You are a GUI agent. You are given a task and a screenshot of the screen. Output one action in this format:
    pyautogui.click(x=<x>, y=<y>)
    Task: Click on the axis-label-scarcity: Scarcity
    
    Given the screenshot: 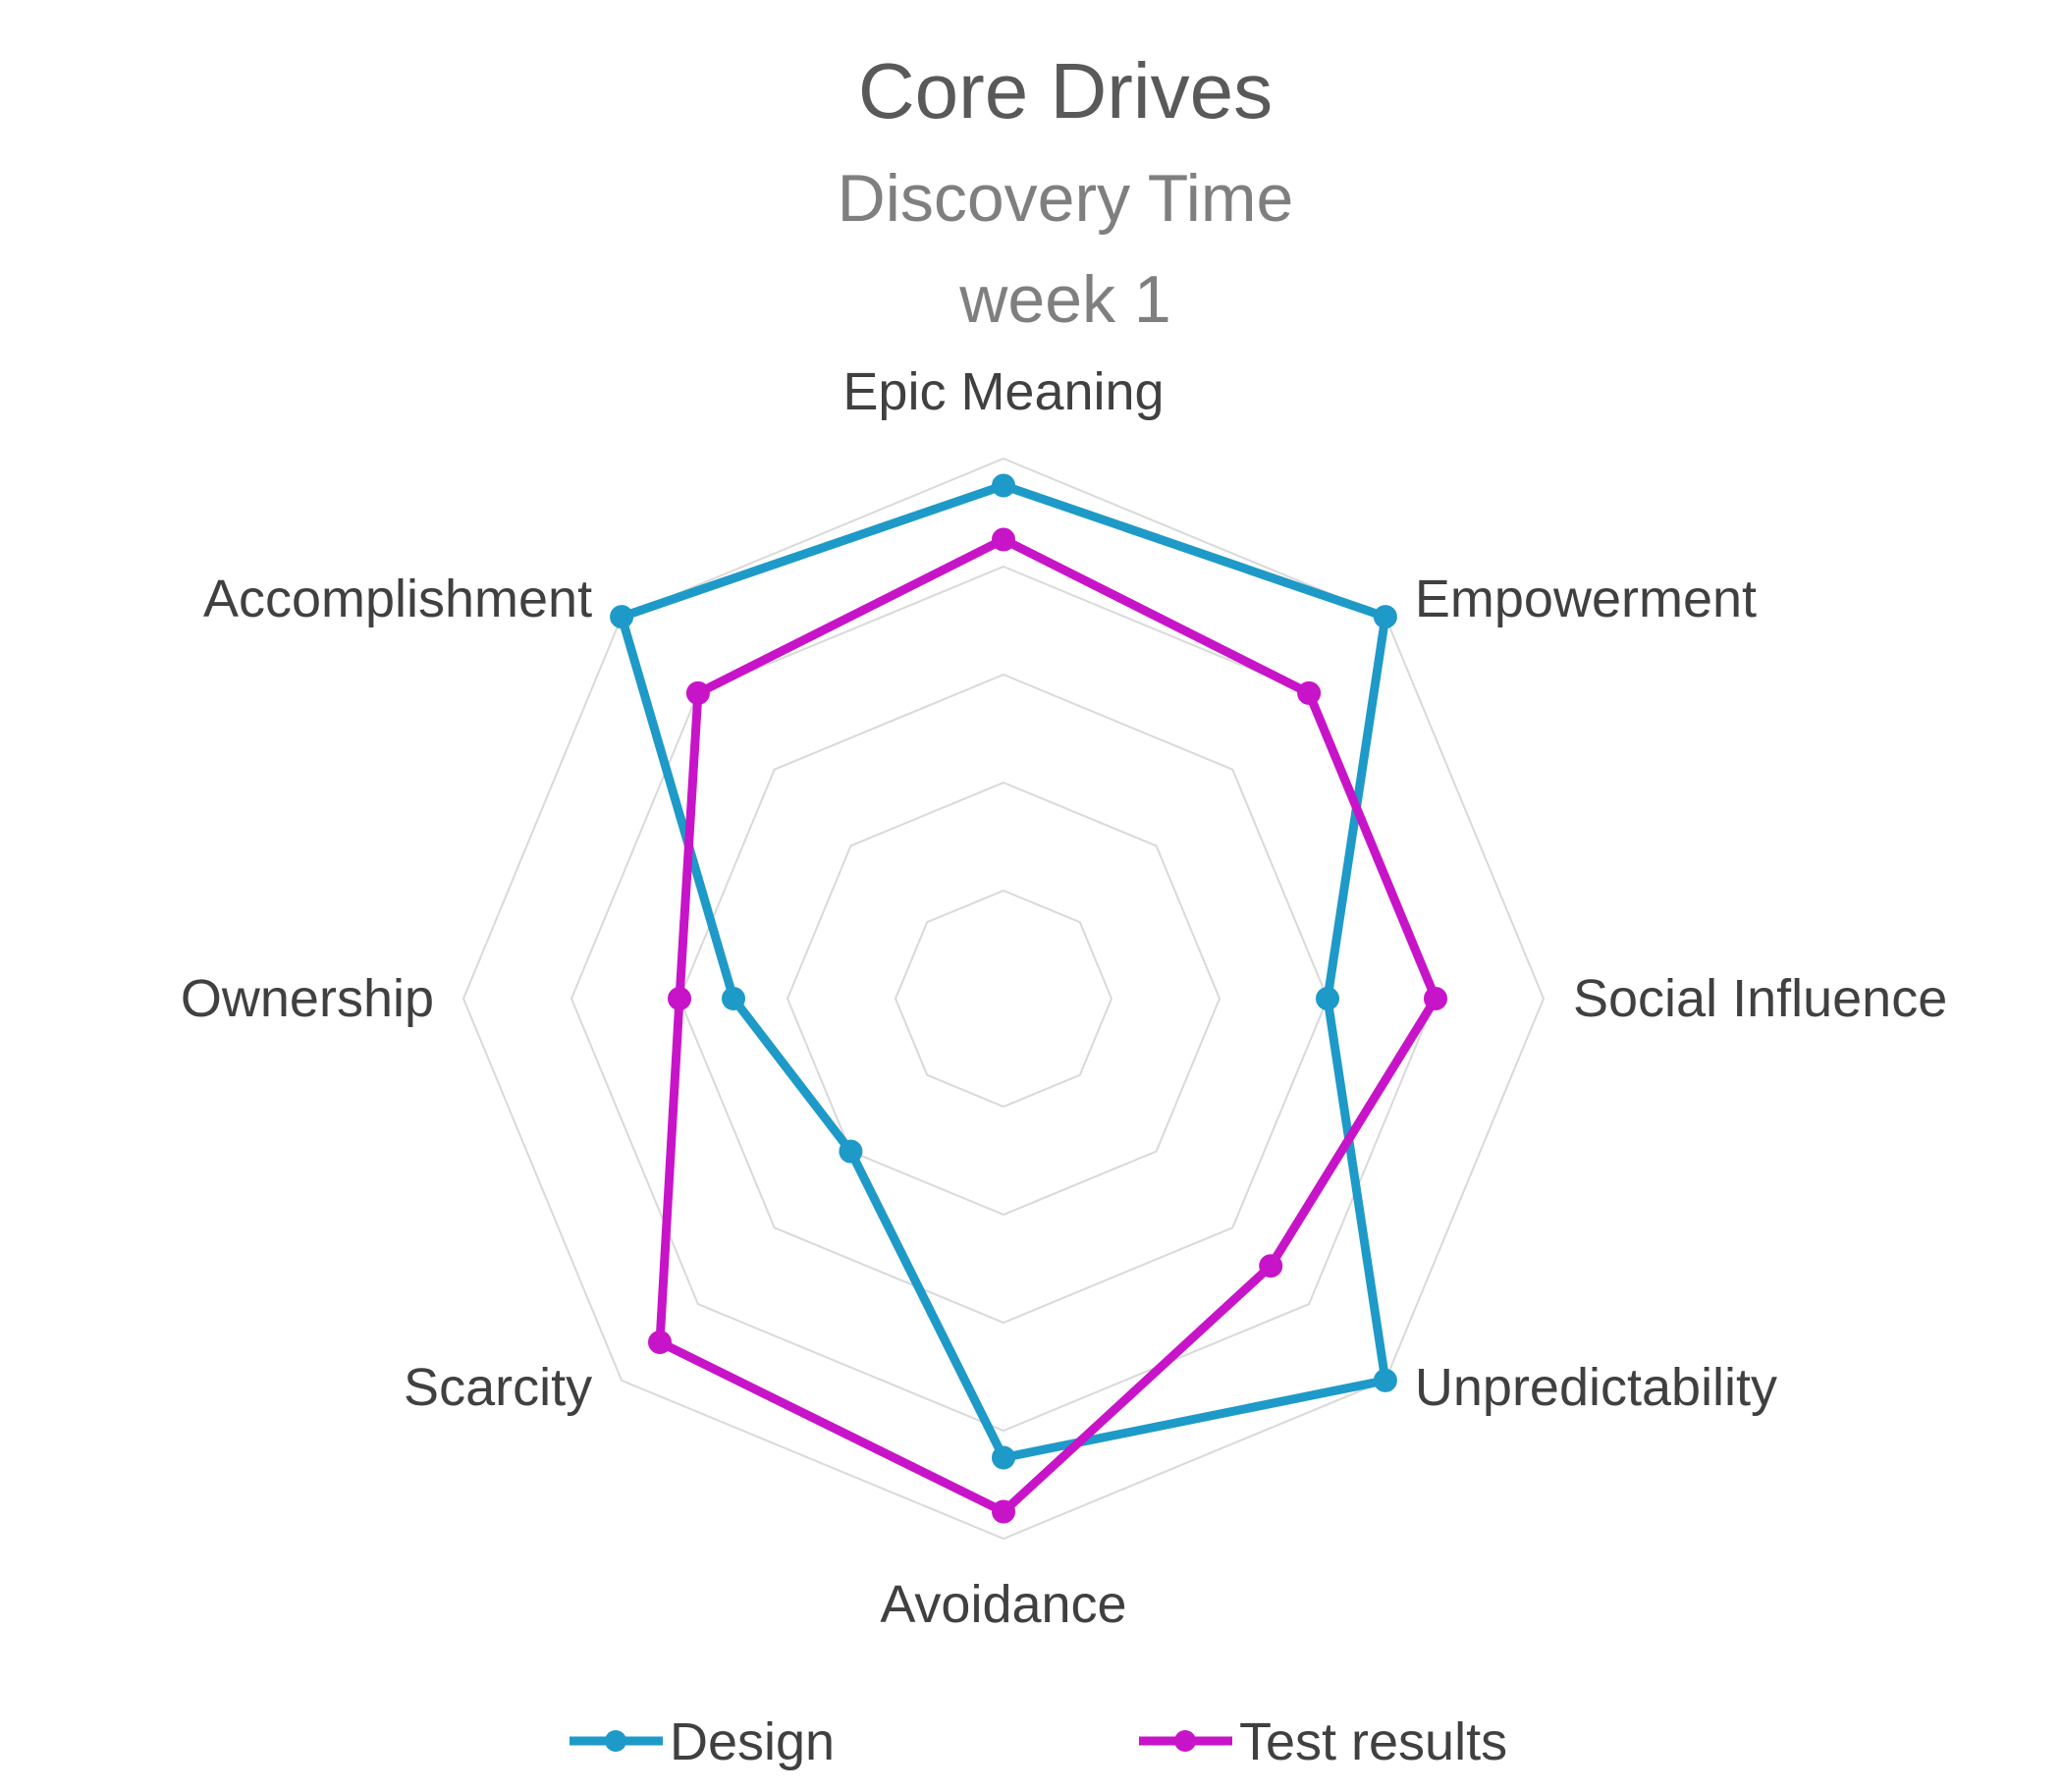 What is the action you would take?
    pyautogui.click(x=498, y=1387)
    